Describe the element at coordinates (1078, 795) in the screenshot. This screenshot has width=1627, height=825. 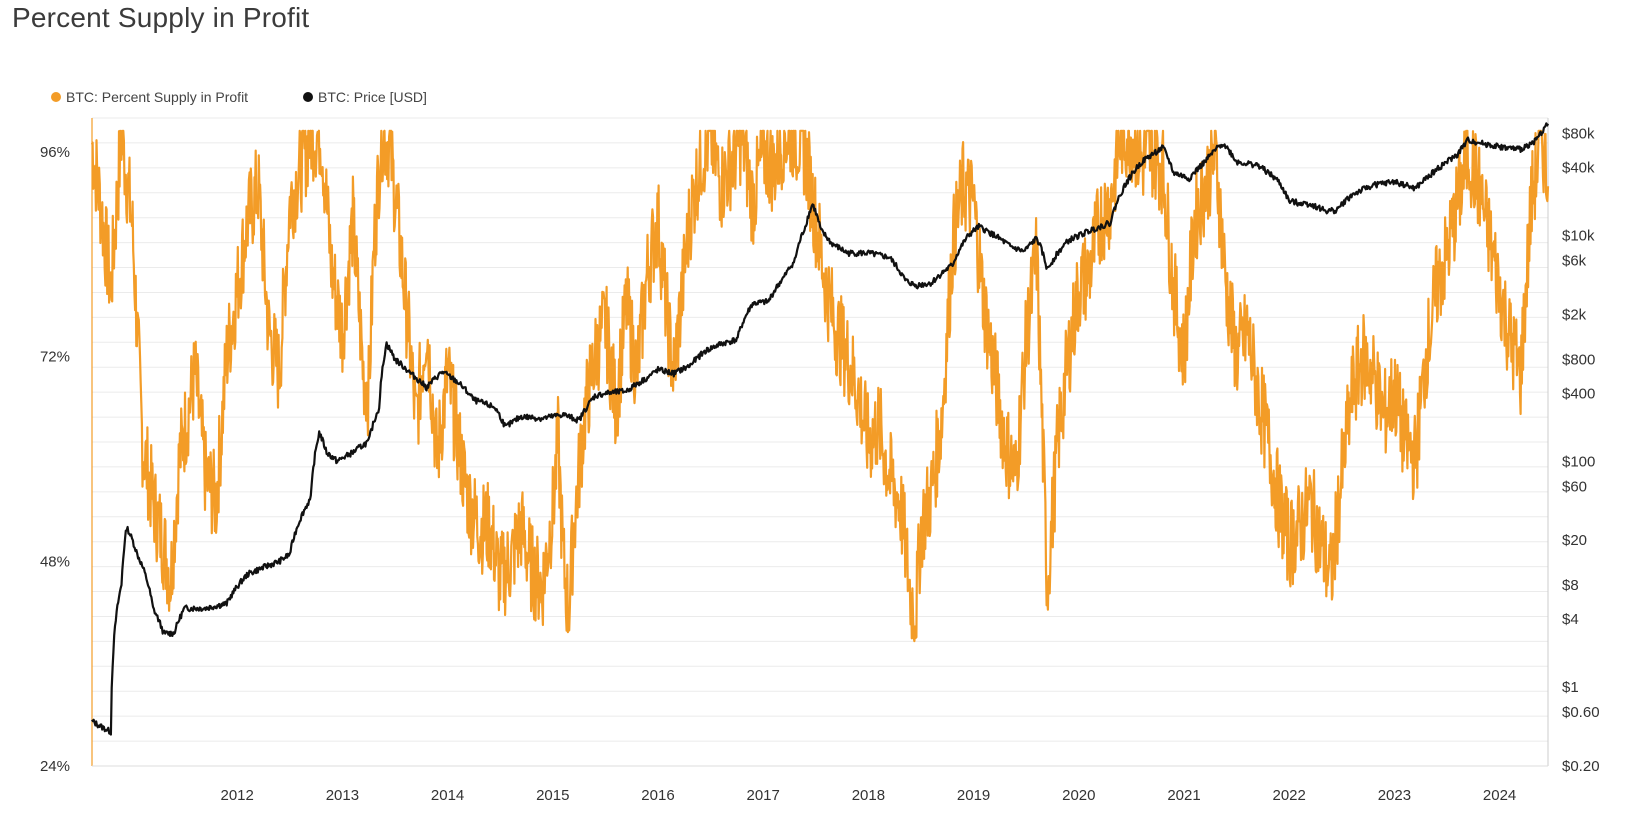
I see `x-tick-label: 2020` at that location.